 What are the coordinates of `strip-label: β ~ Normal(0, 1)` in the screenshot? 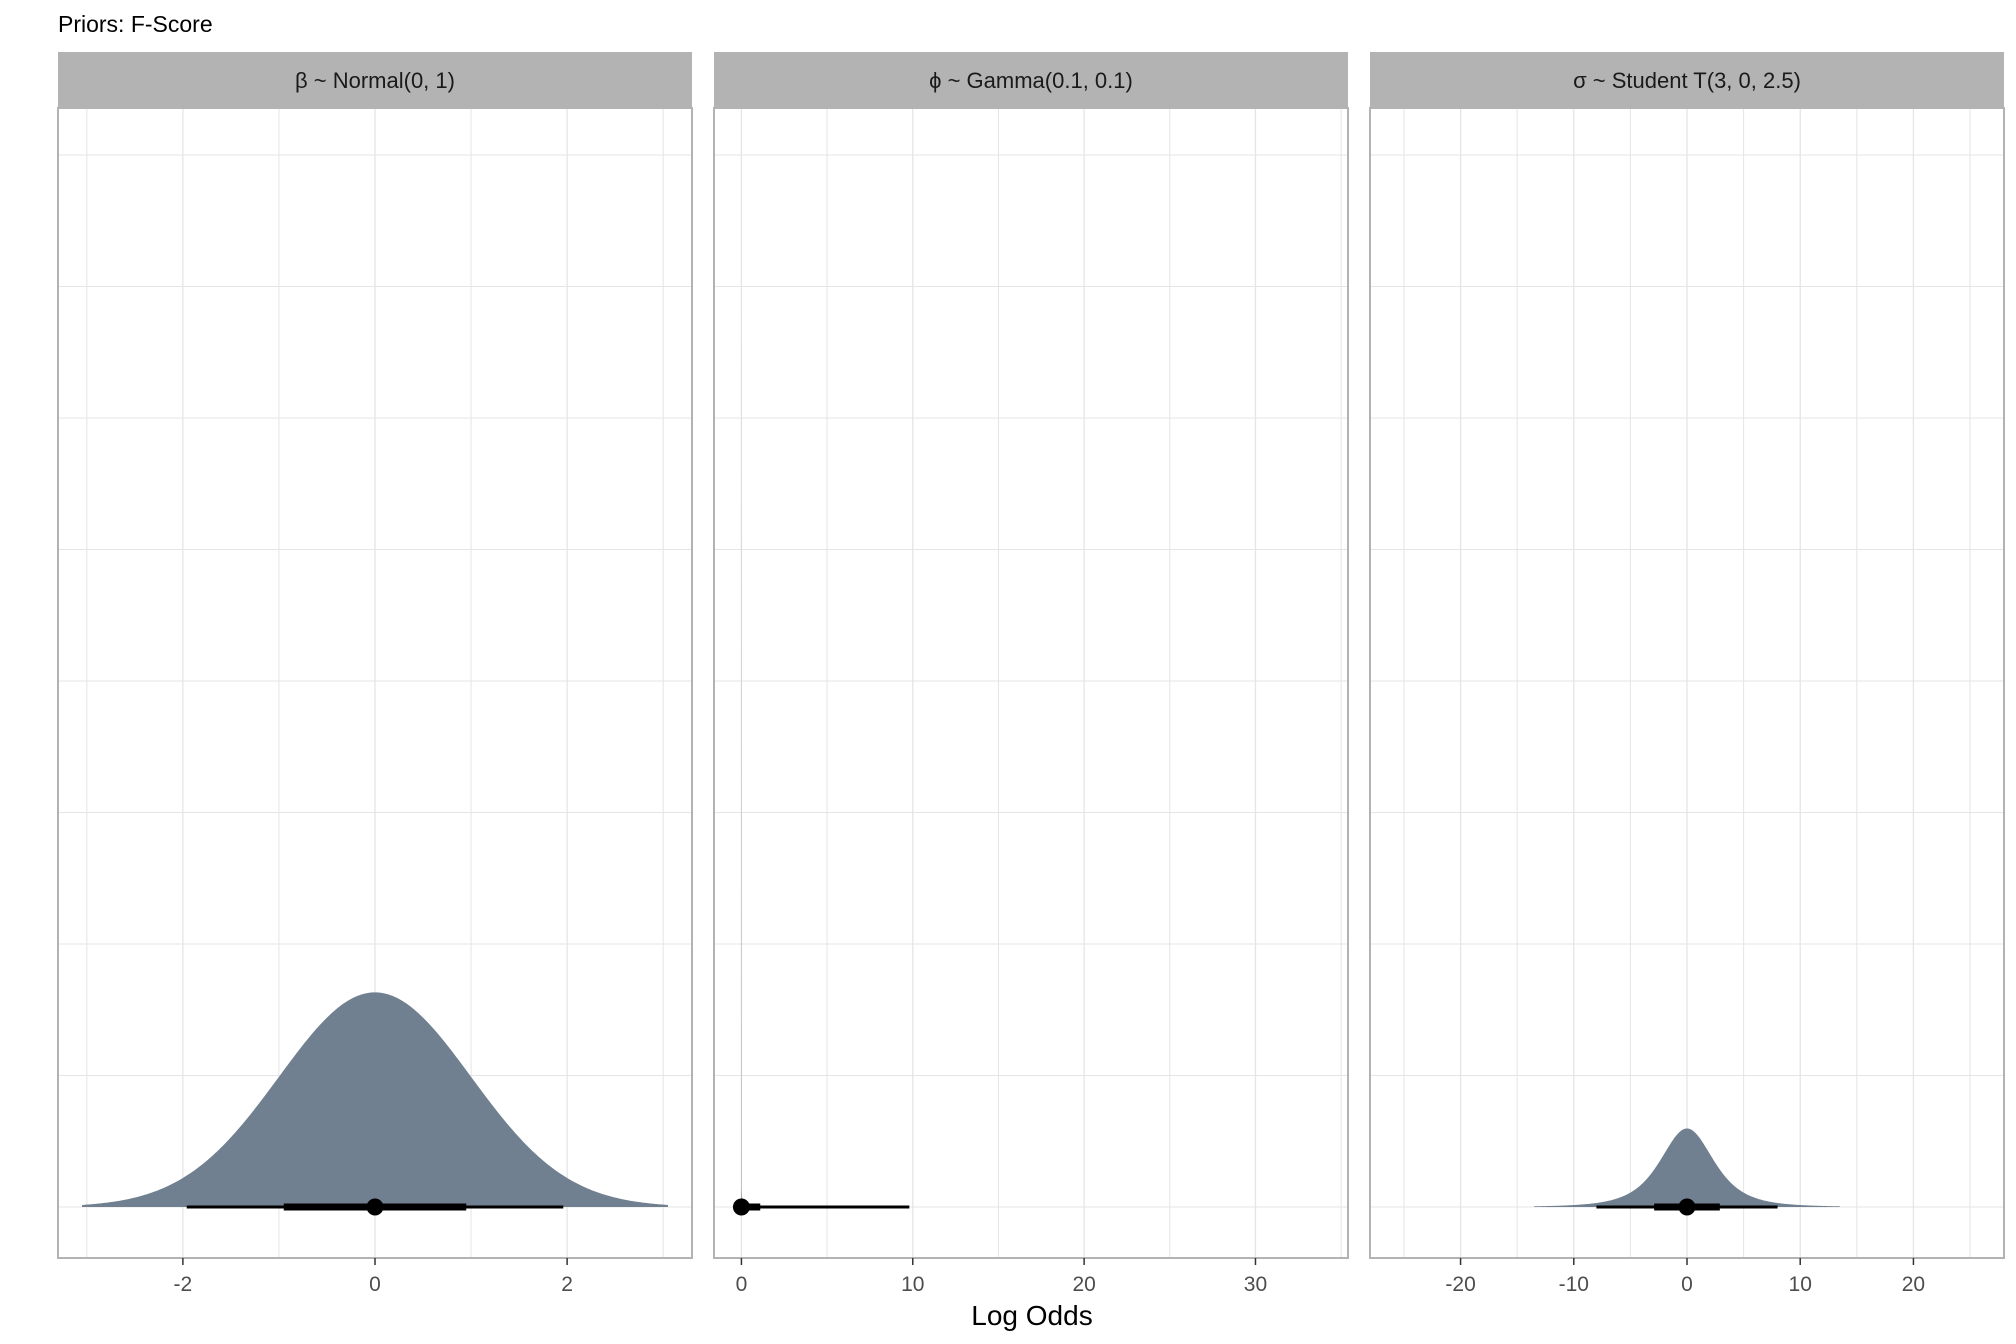 It's located at (375, 80).